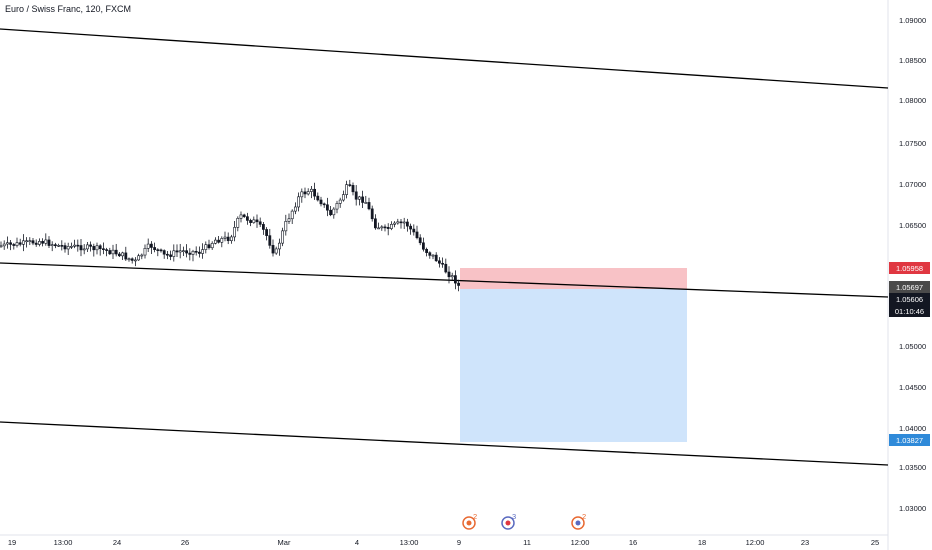 This screenshot has width=932, height=550. Describe the element at coordinates (68, 9) in the screenshot. I see `symbol-title: Euro / Swiss Franc, 120, FXCM` at that location.